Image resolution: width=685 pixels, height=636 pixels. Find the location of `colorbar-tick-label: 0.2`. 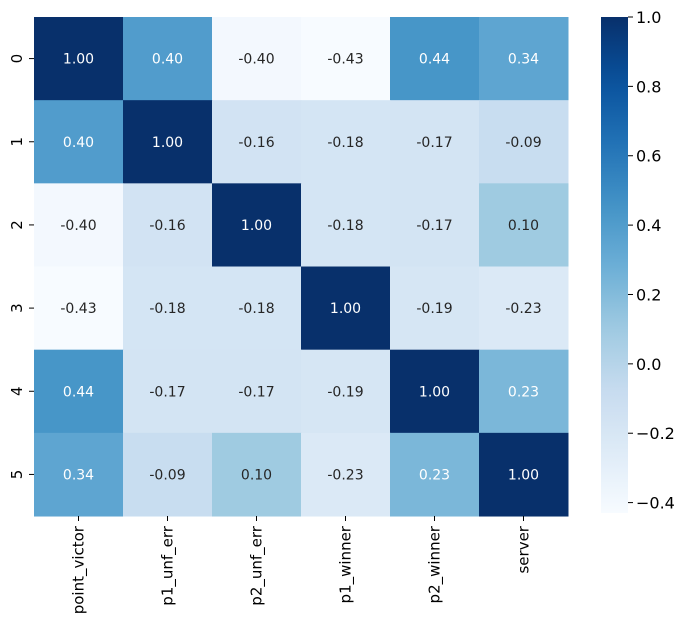

colorbar-tick-label: 0.2 is located at coordinates (648, 294).